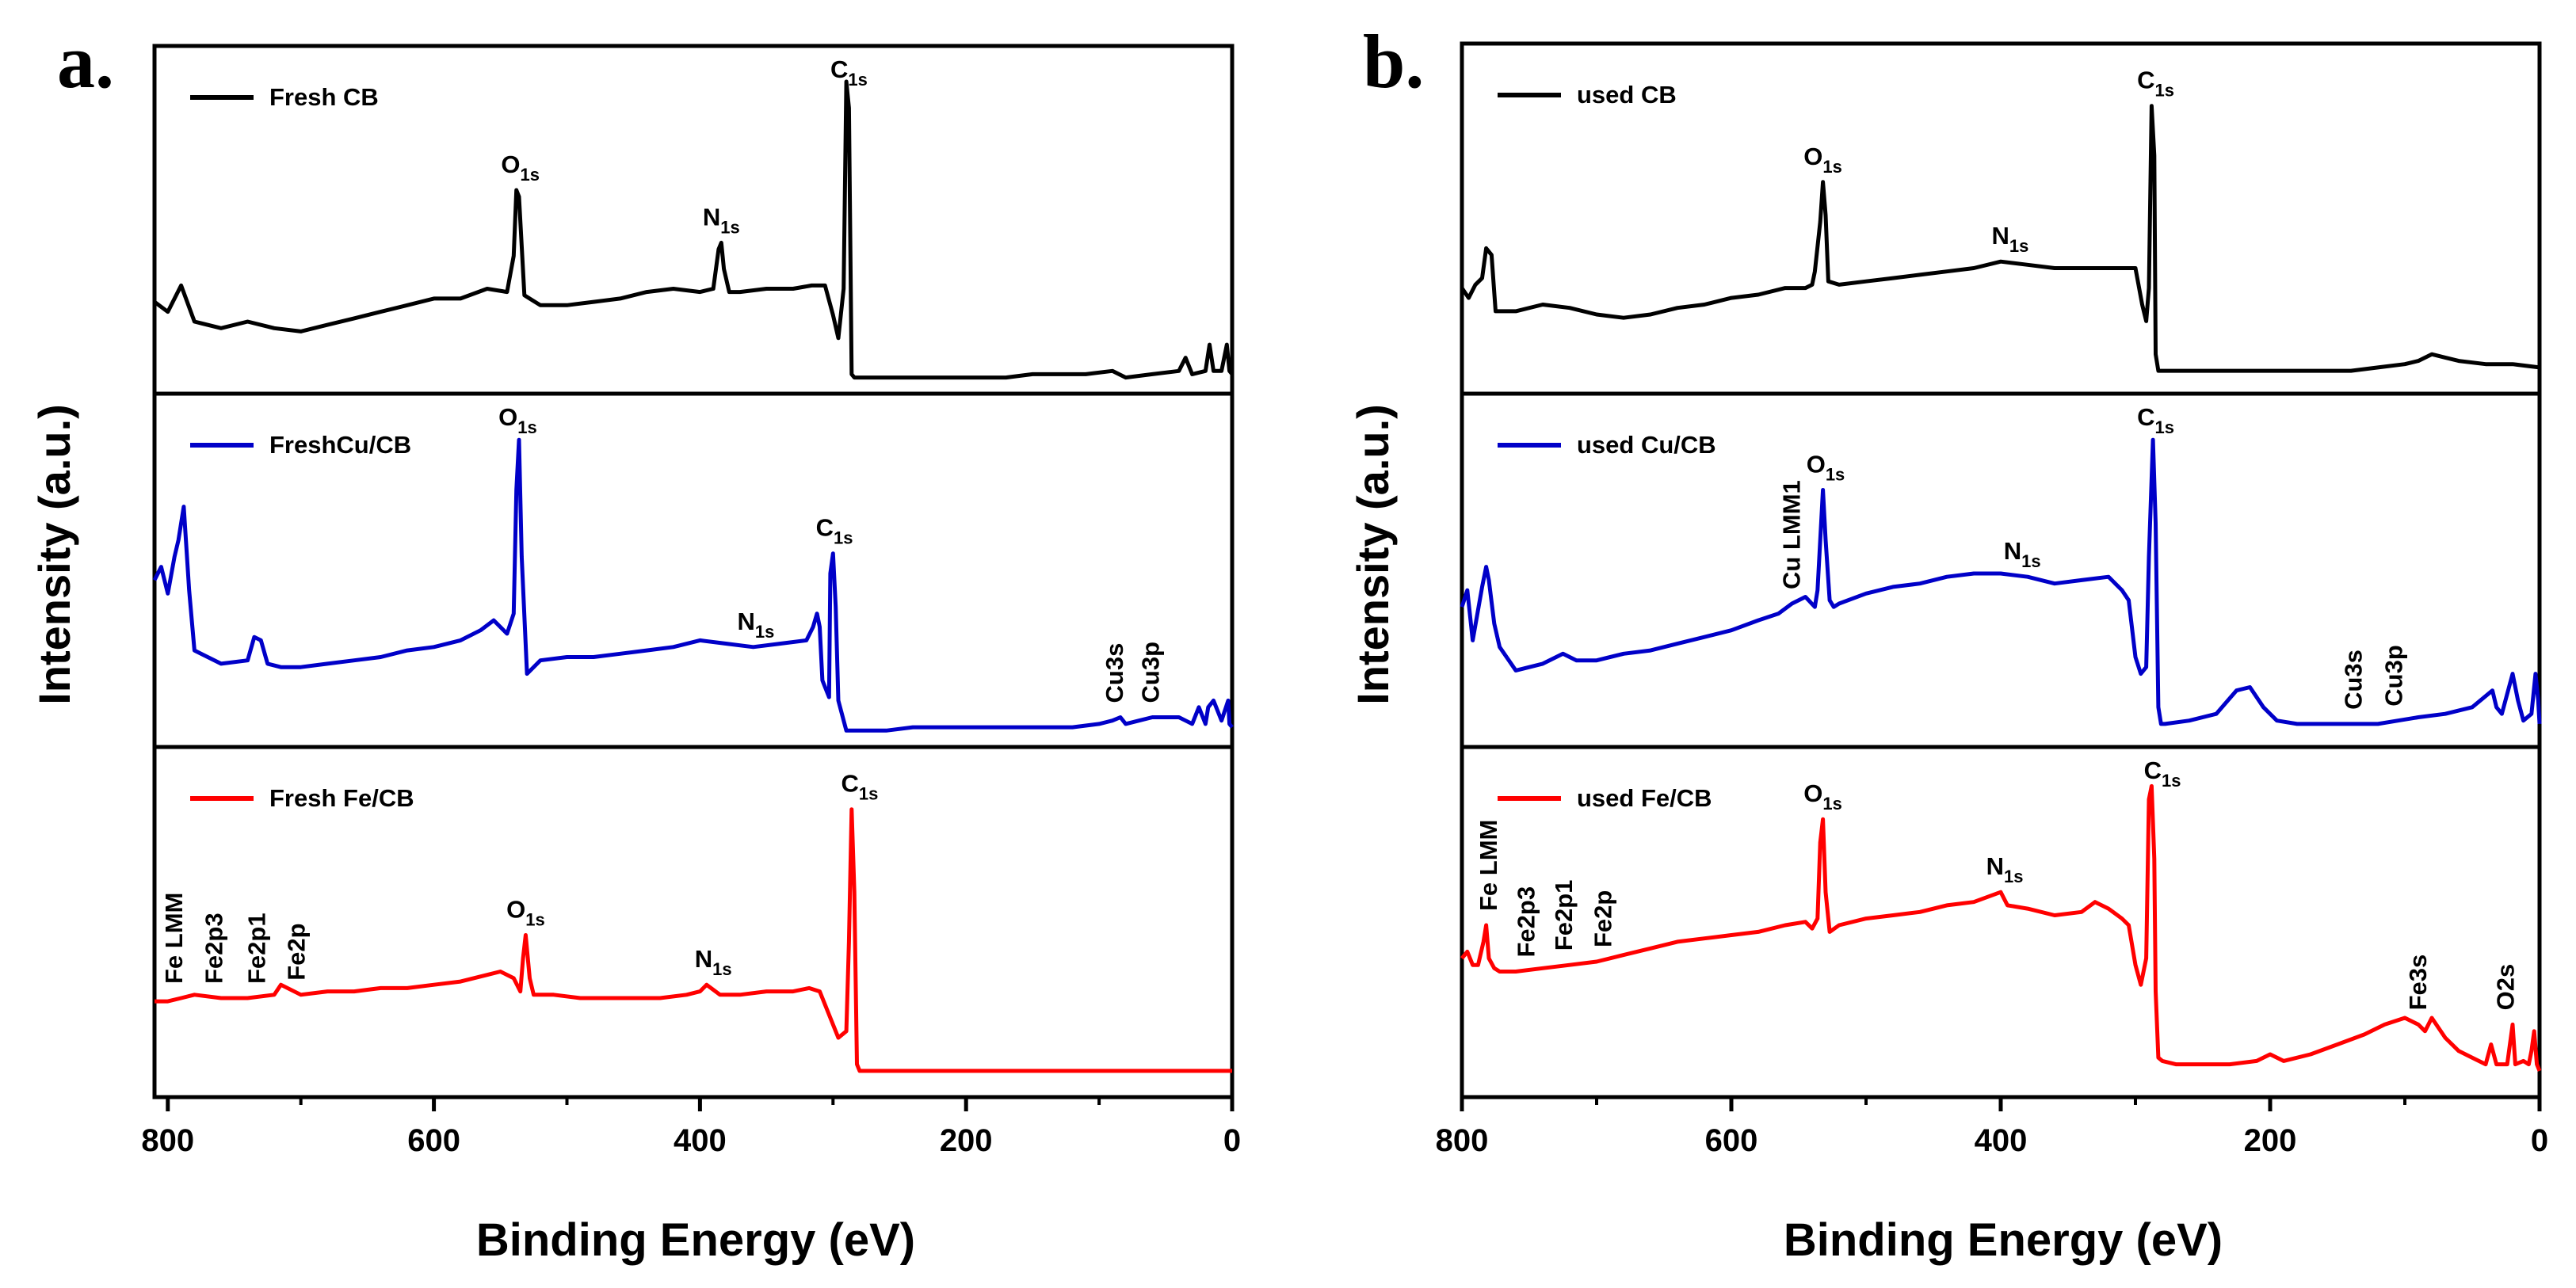  I want to click on spectrum-line-used-cu-cb, so click(2001, 581).